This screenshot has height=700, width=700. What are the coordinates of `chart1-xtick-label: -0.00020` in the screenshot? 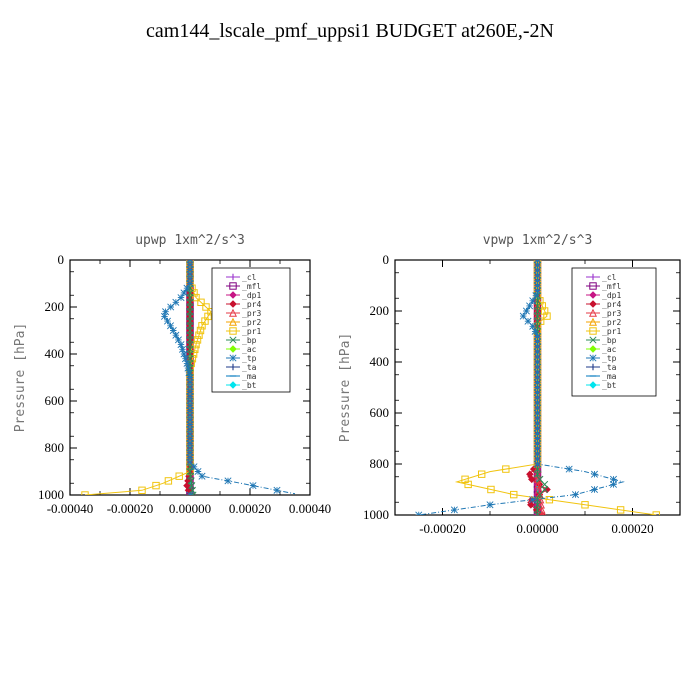 It's located at (130, 508).